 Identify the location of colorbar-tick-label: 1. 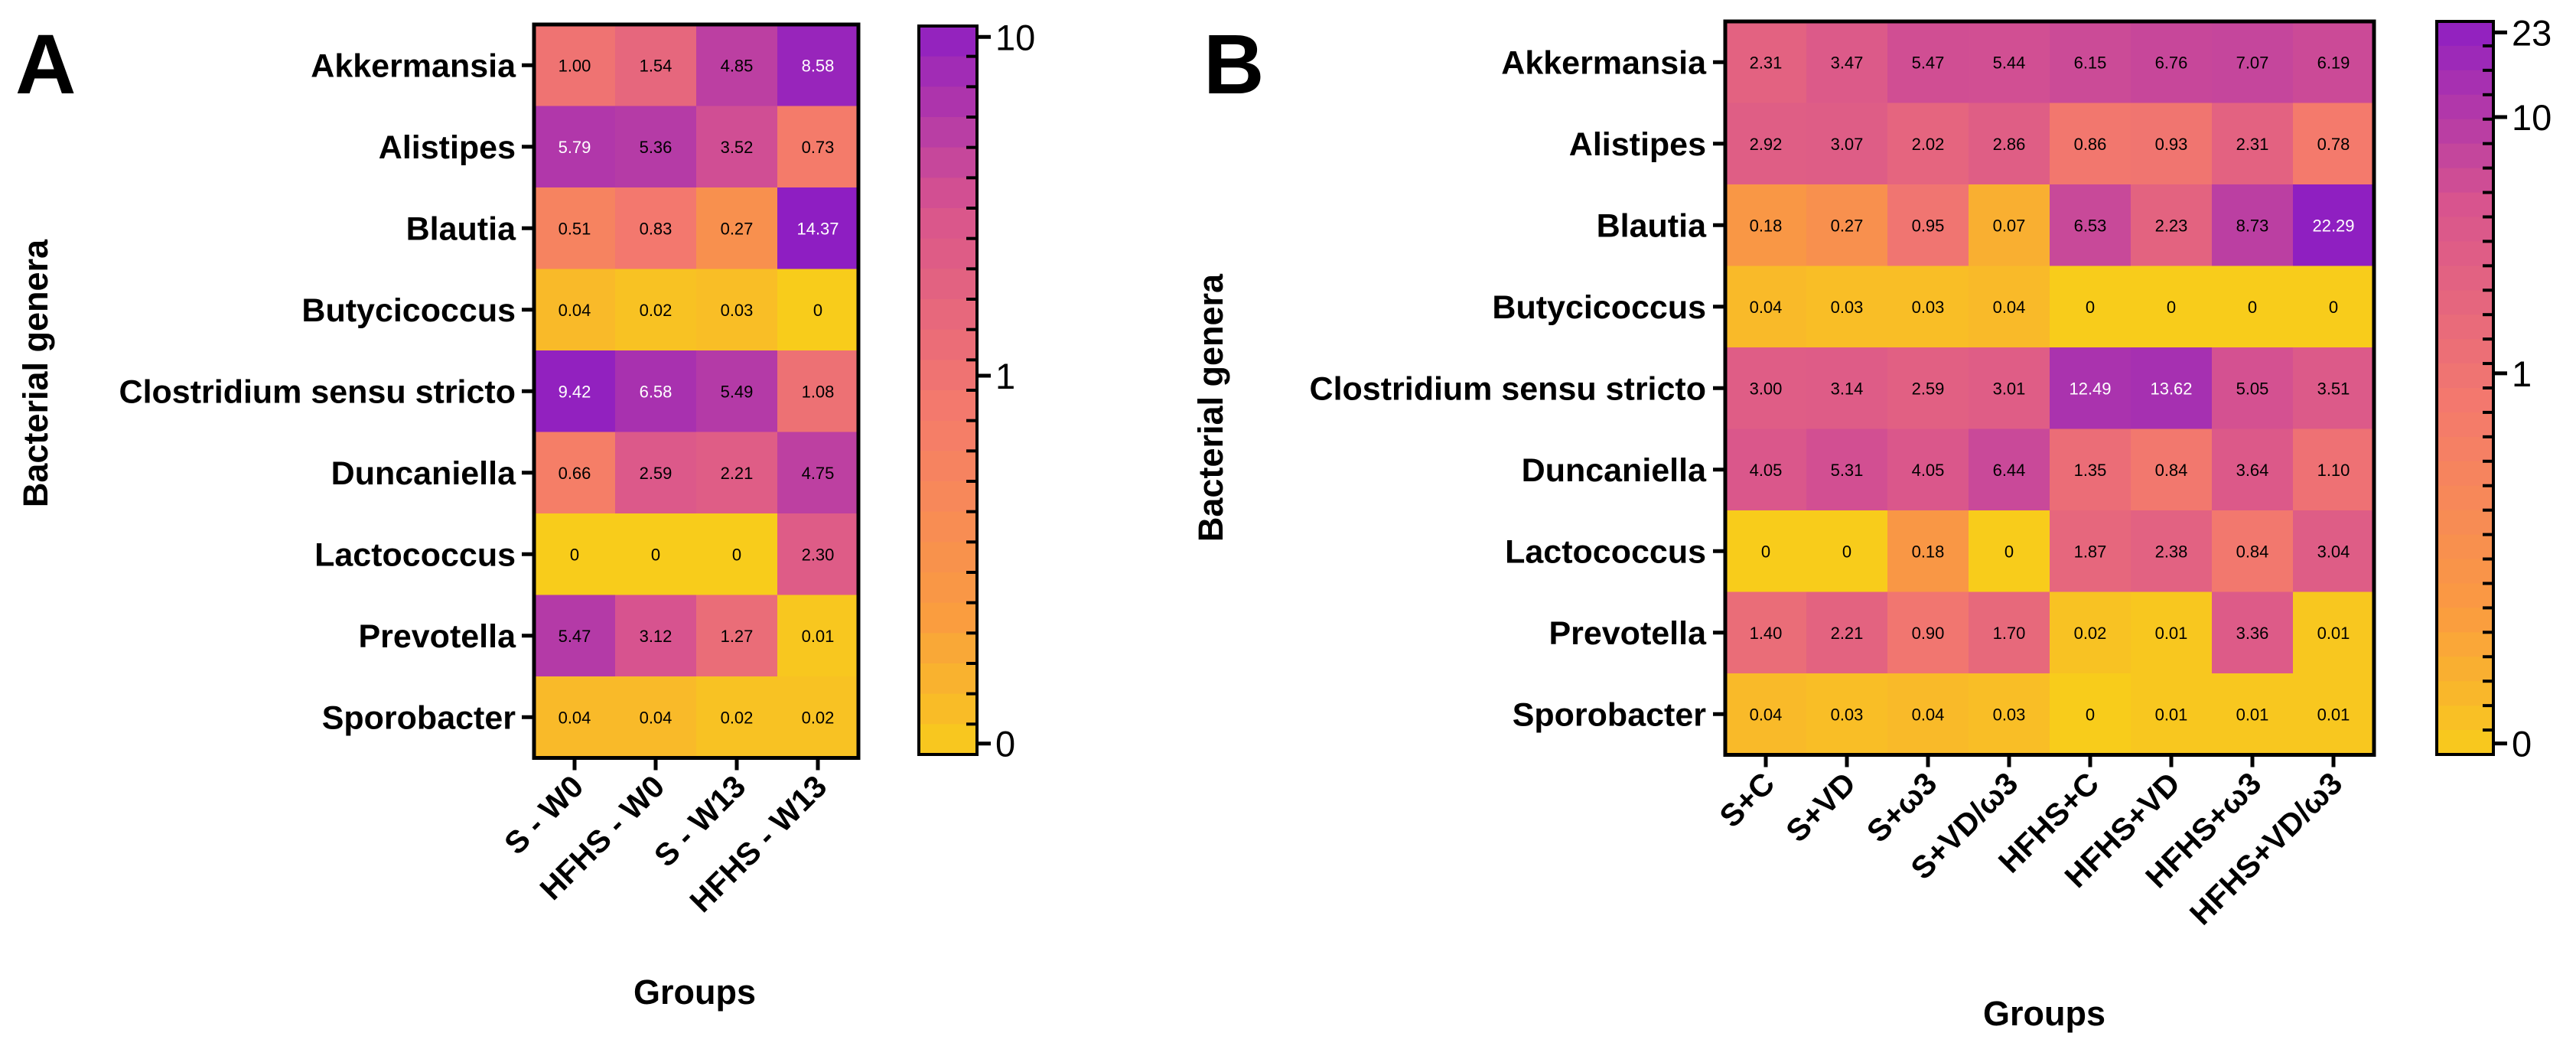
(2522, 374).